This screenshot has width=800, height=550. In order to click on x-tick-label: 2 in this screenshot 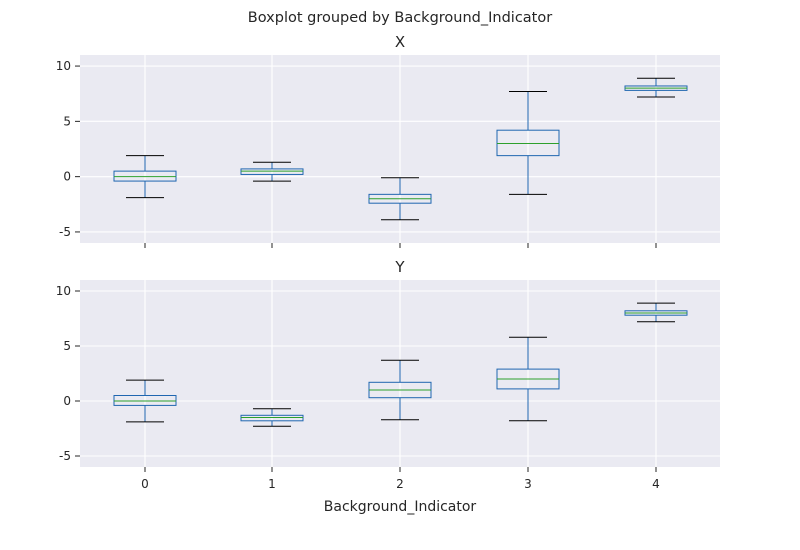, I will do `click(400, 484)`.